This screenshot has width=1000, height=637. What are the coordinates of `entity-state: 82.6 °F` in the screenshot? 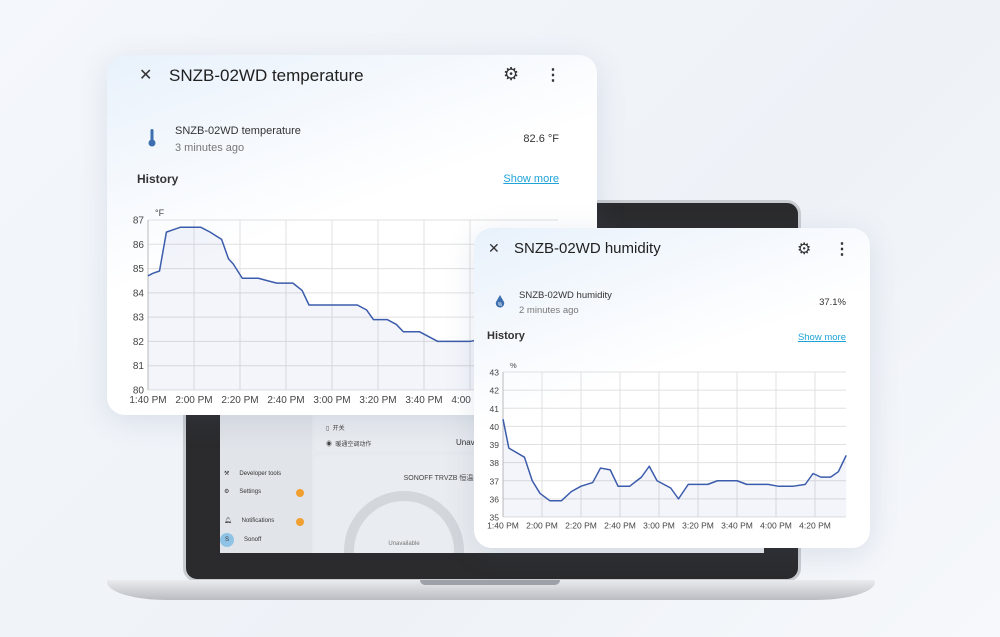 It's located at (541, 139).